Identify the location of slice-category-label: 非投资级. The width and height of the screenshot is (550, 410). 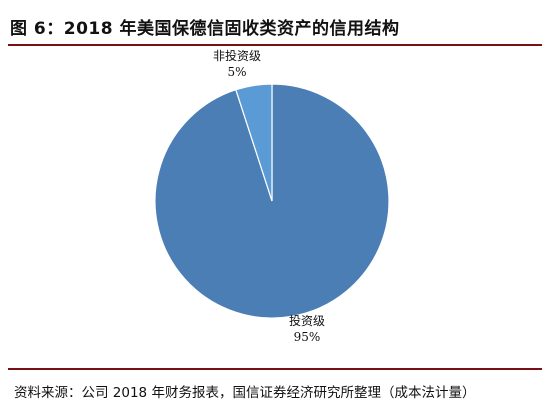
(237, 55).